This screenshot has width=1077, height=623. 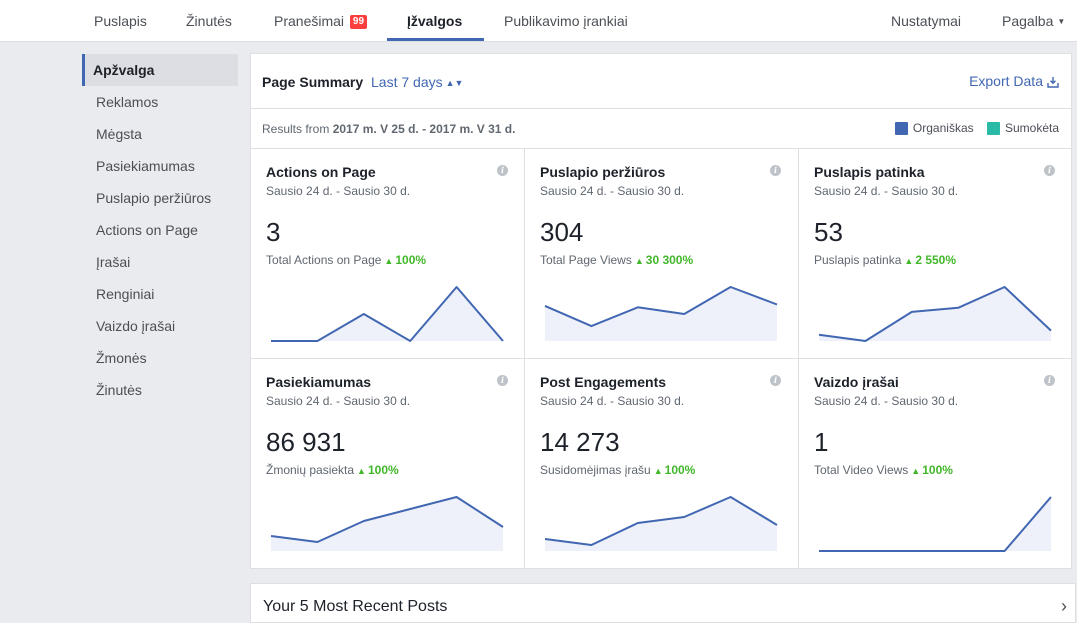 What do you see at coordinates (310, 470) in the screenshot?
I see `card-metric-label: Žmonių pasiekta` at bounding box center [310, 470].